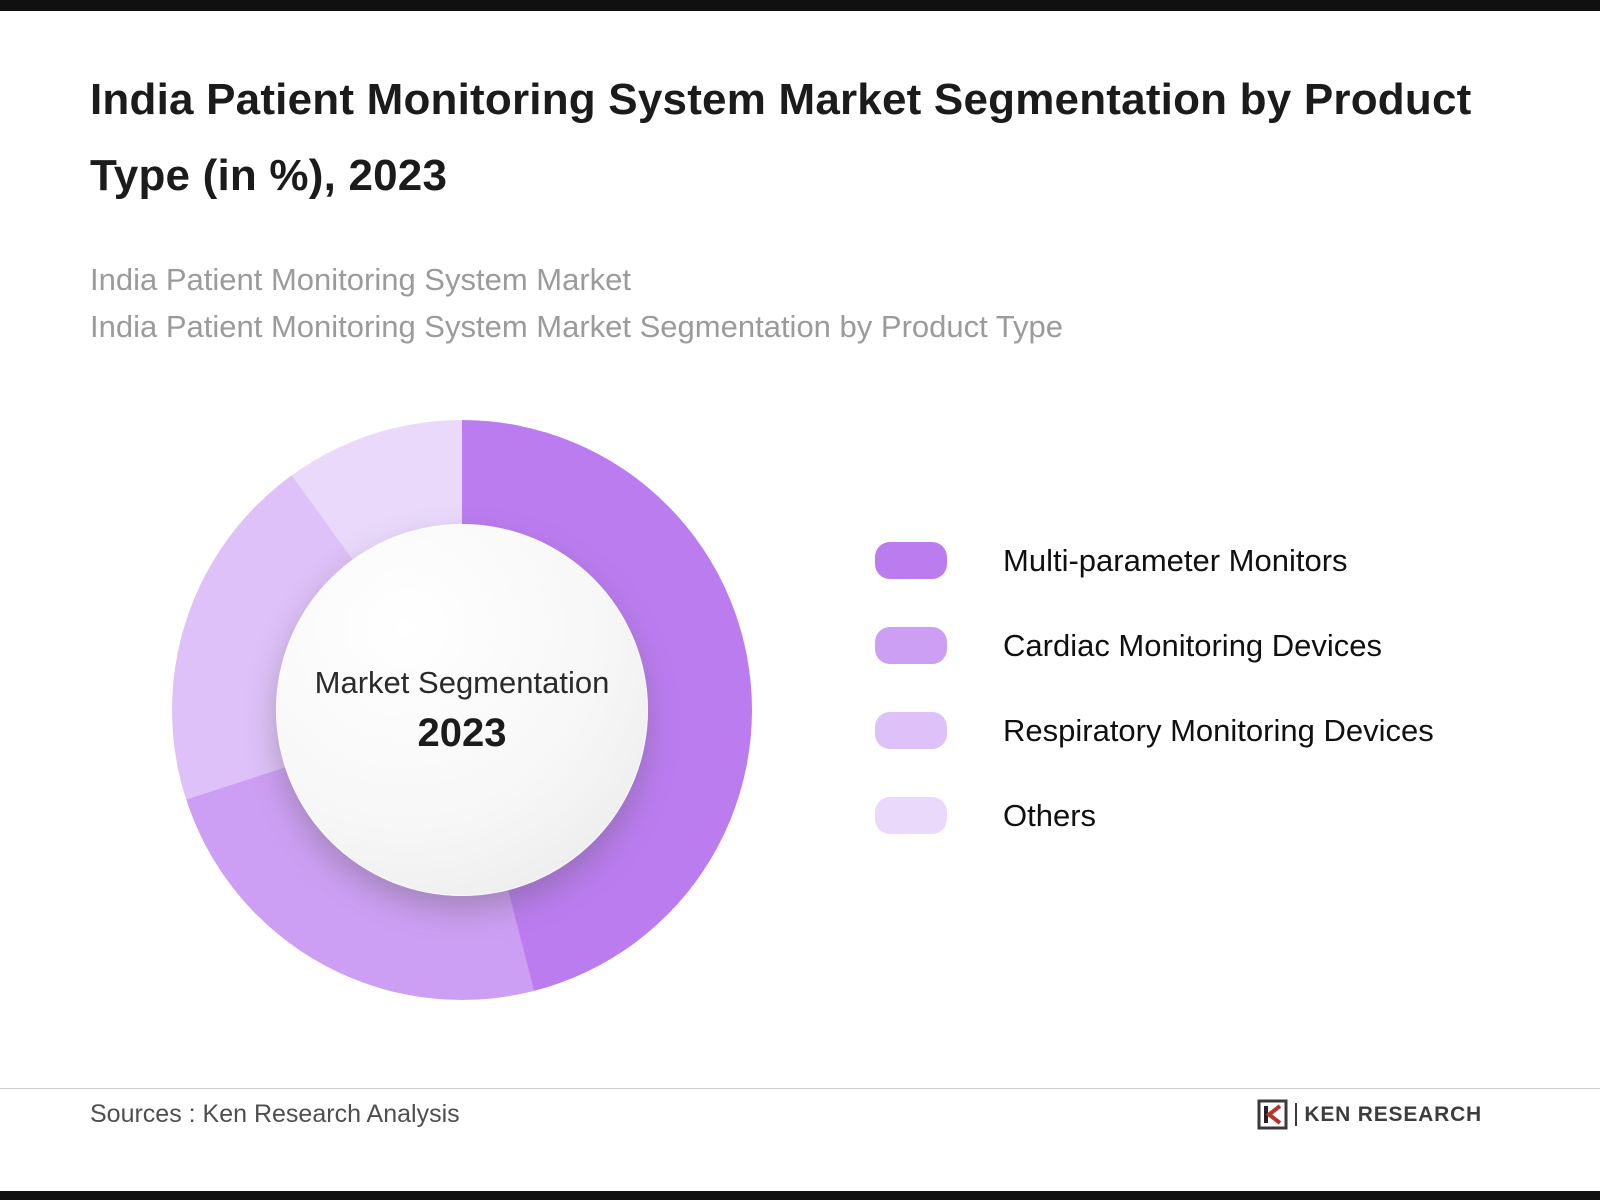 Image resolution: width=1600 pixels, height=1200 pixels. I want to click on brand-logo: KEN RESEARCH, so click(1369, 1114).